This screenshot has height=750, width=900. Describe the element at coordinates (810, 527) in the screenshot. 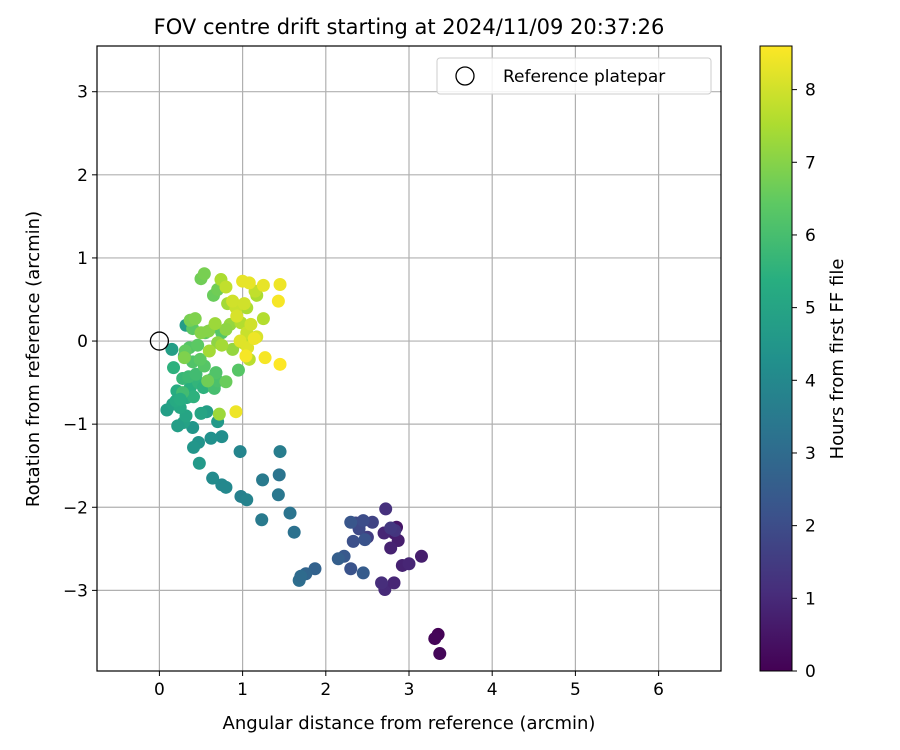

I see `colorbar-tick-label: 2` at that location.